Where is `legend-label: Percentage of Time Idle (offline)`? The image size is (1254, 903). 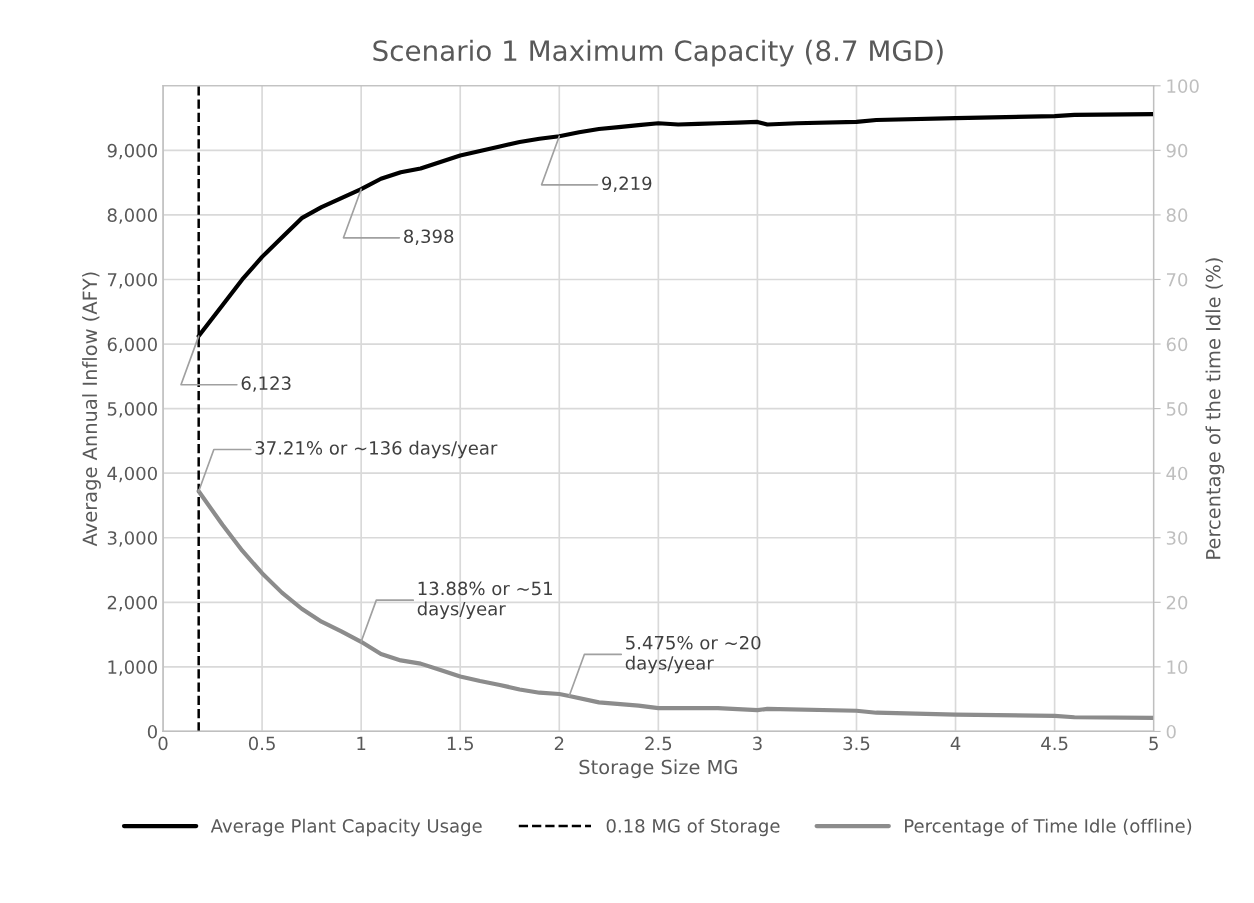 legend-label: Percentage of Time Idle (offline) is located at coordinates (1048, 827).